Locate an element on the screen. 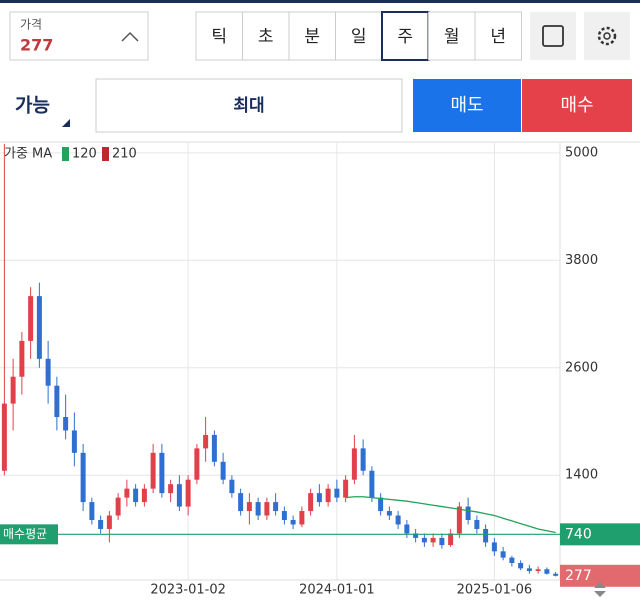  checkbox-icon is located at coordinates (553, 36).